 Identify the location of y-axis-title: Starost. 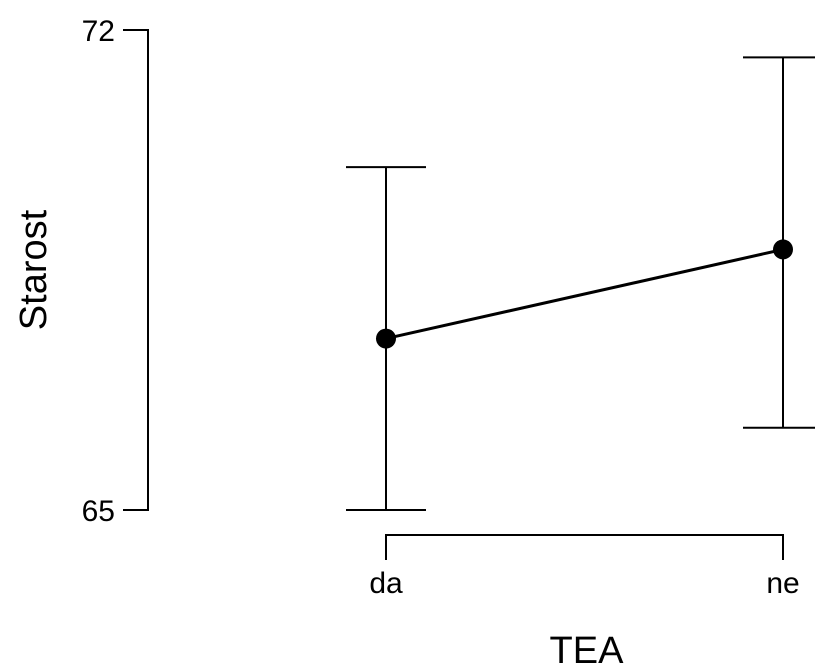
(34, 269).